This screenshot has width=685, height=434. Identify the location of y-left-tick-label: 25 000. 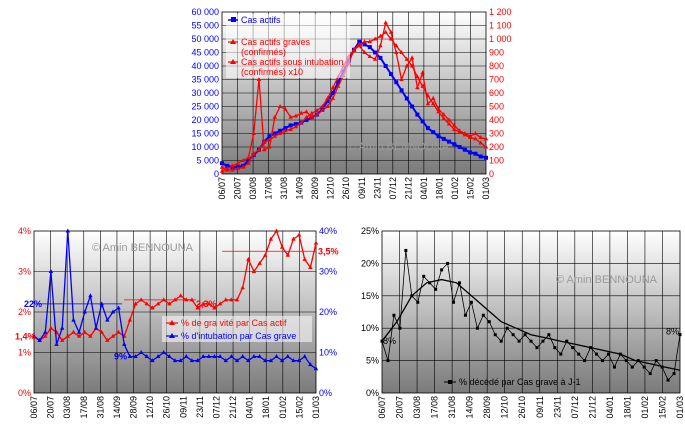
(205, 107).